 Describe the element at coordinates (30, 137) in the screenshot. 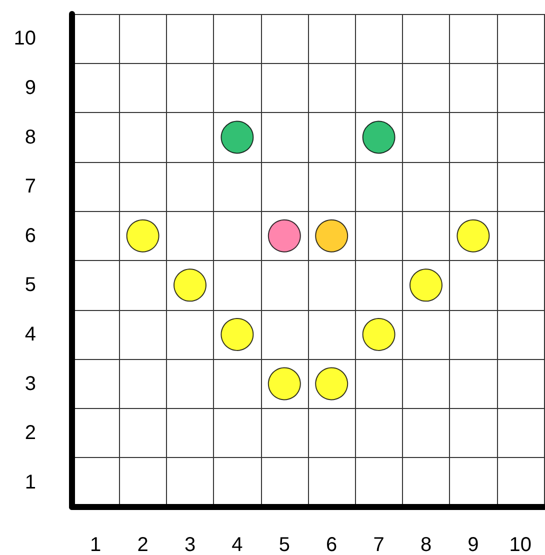

I see `y-tick-label: 8` at that location.